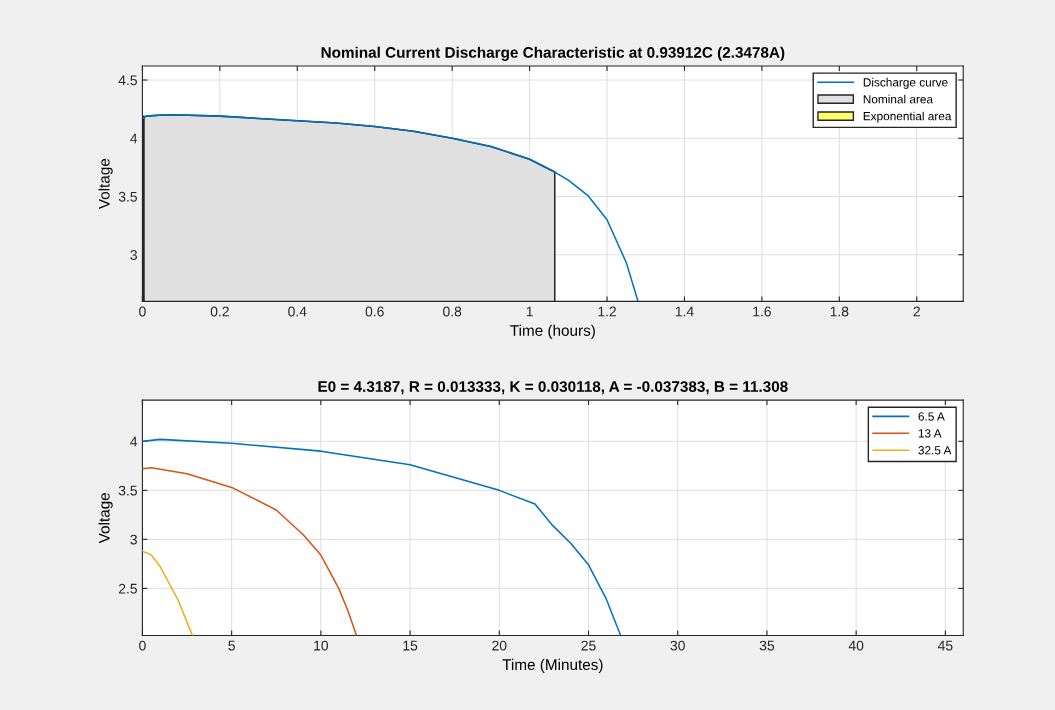 The width and height of the screenshot is (1055, 710). I want to click on x-tick-label: 45, so click(945, 645).